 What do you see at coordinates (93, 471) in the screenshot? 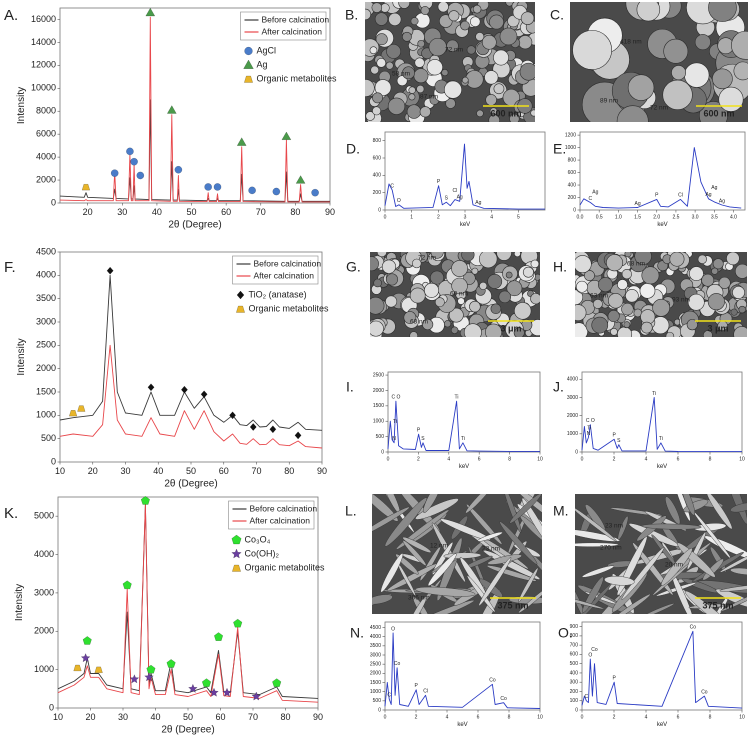
I see `x-tick-label: 20` at bounding box center [93, 471].